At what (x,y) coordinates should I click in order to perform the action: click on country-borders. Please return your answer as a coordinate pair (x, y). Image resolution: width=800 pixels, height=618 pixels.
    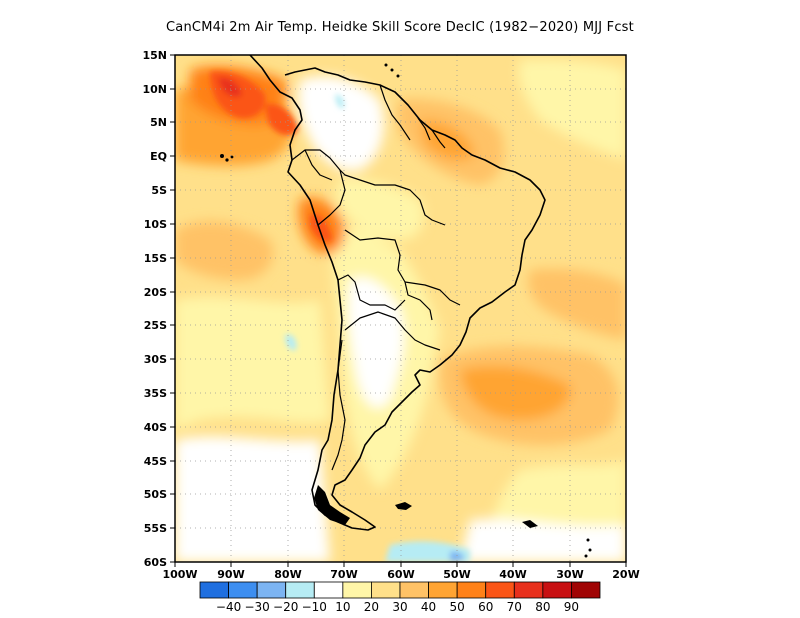
    Looking at the image, I should click on (376, 277).